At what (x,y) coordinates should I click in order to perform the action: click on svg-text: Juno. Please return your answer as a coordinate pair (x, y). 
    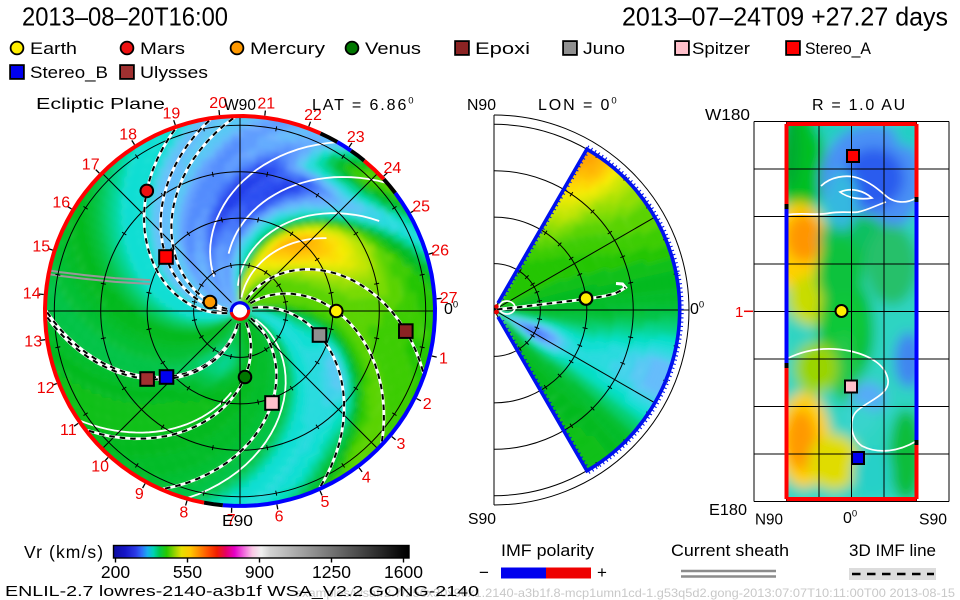
    Looking at the image, I should click on (604, 48).